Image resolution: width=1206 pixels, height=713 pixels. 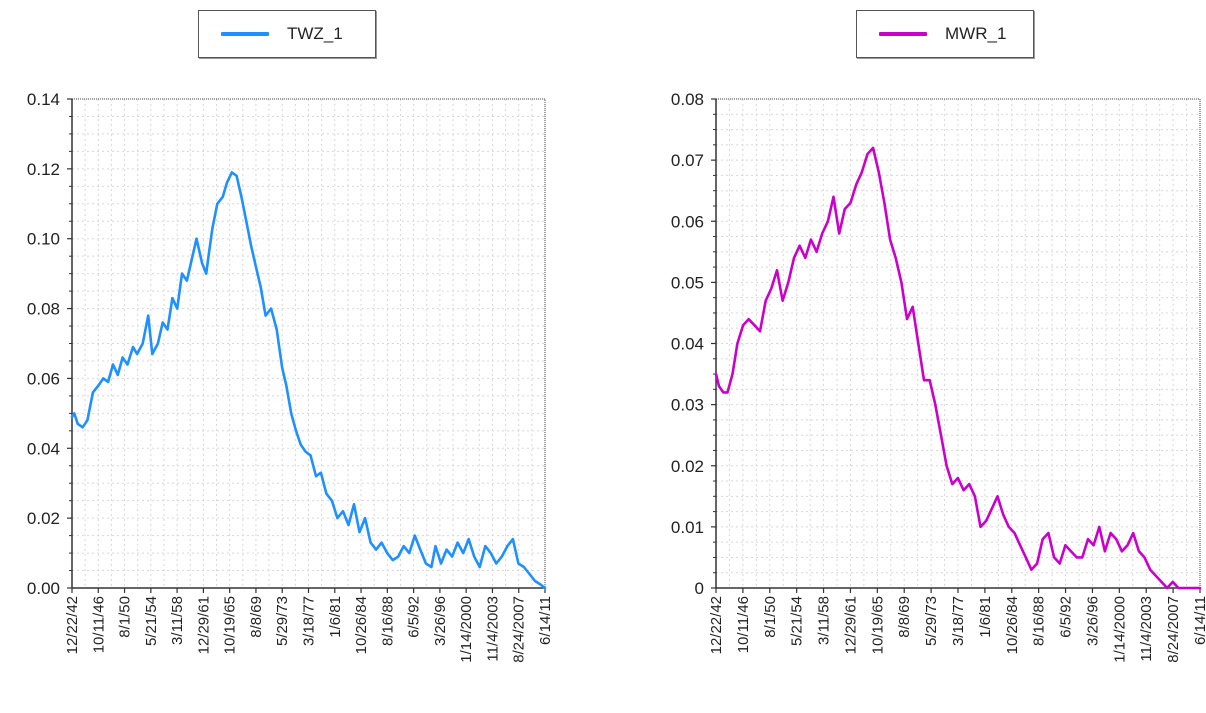 I want to click on legend-swatch-twz, so click(x=245, y=34).